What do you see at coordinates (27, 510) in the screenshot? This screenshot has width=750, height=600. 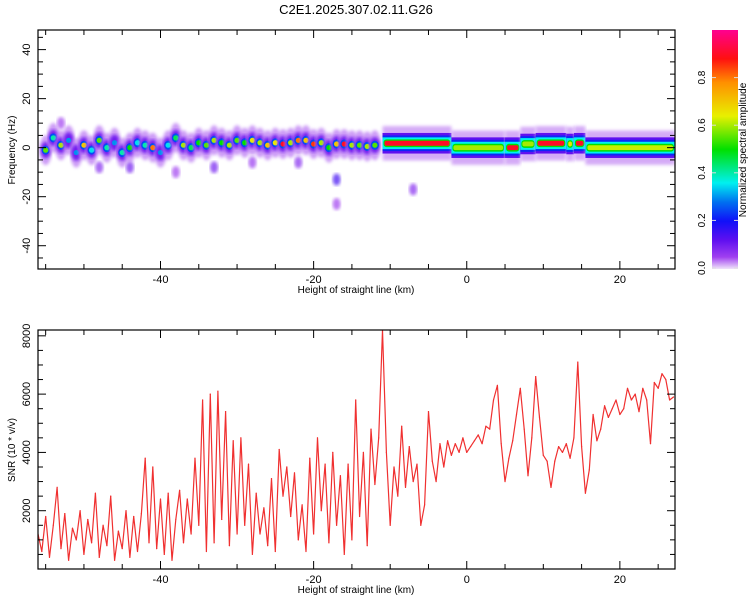 I see `snr-ytick-label: 2000` at bounding box center [27, 510].